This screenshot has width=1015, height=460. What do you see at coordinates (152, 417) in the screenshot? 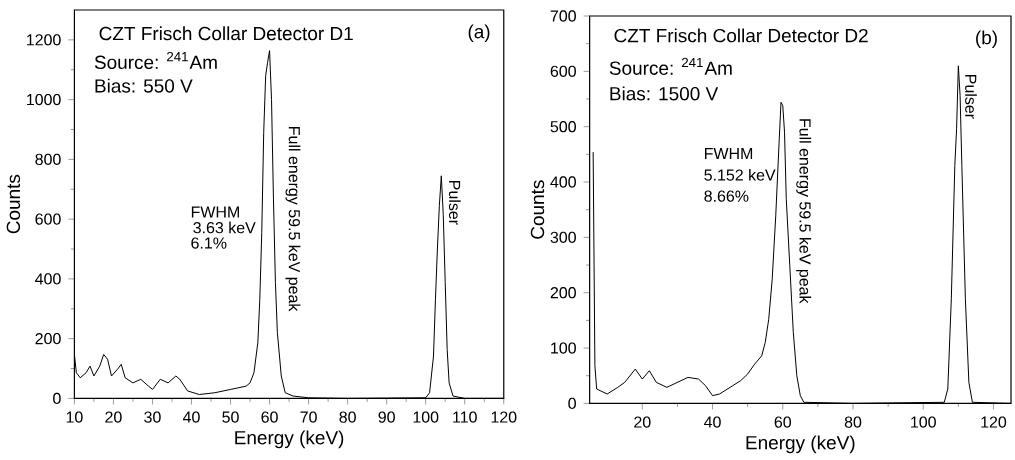
I see `x-tick-label: 30` at bounding box center [152, 417].